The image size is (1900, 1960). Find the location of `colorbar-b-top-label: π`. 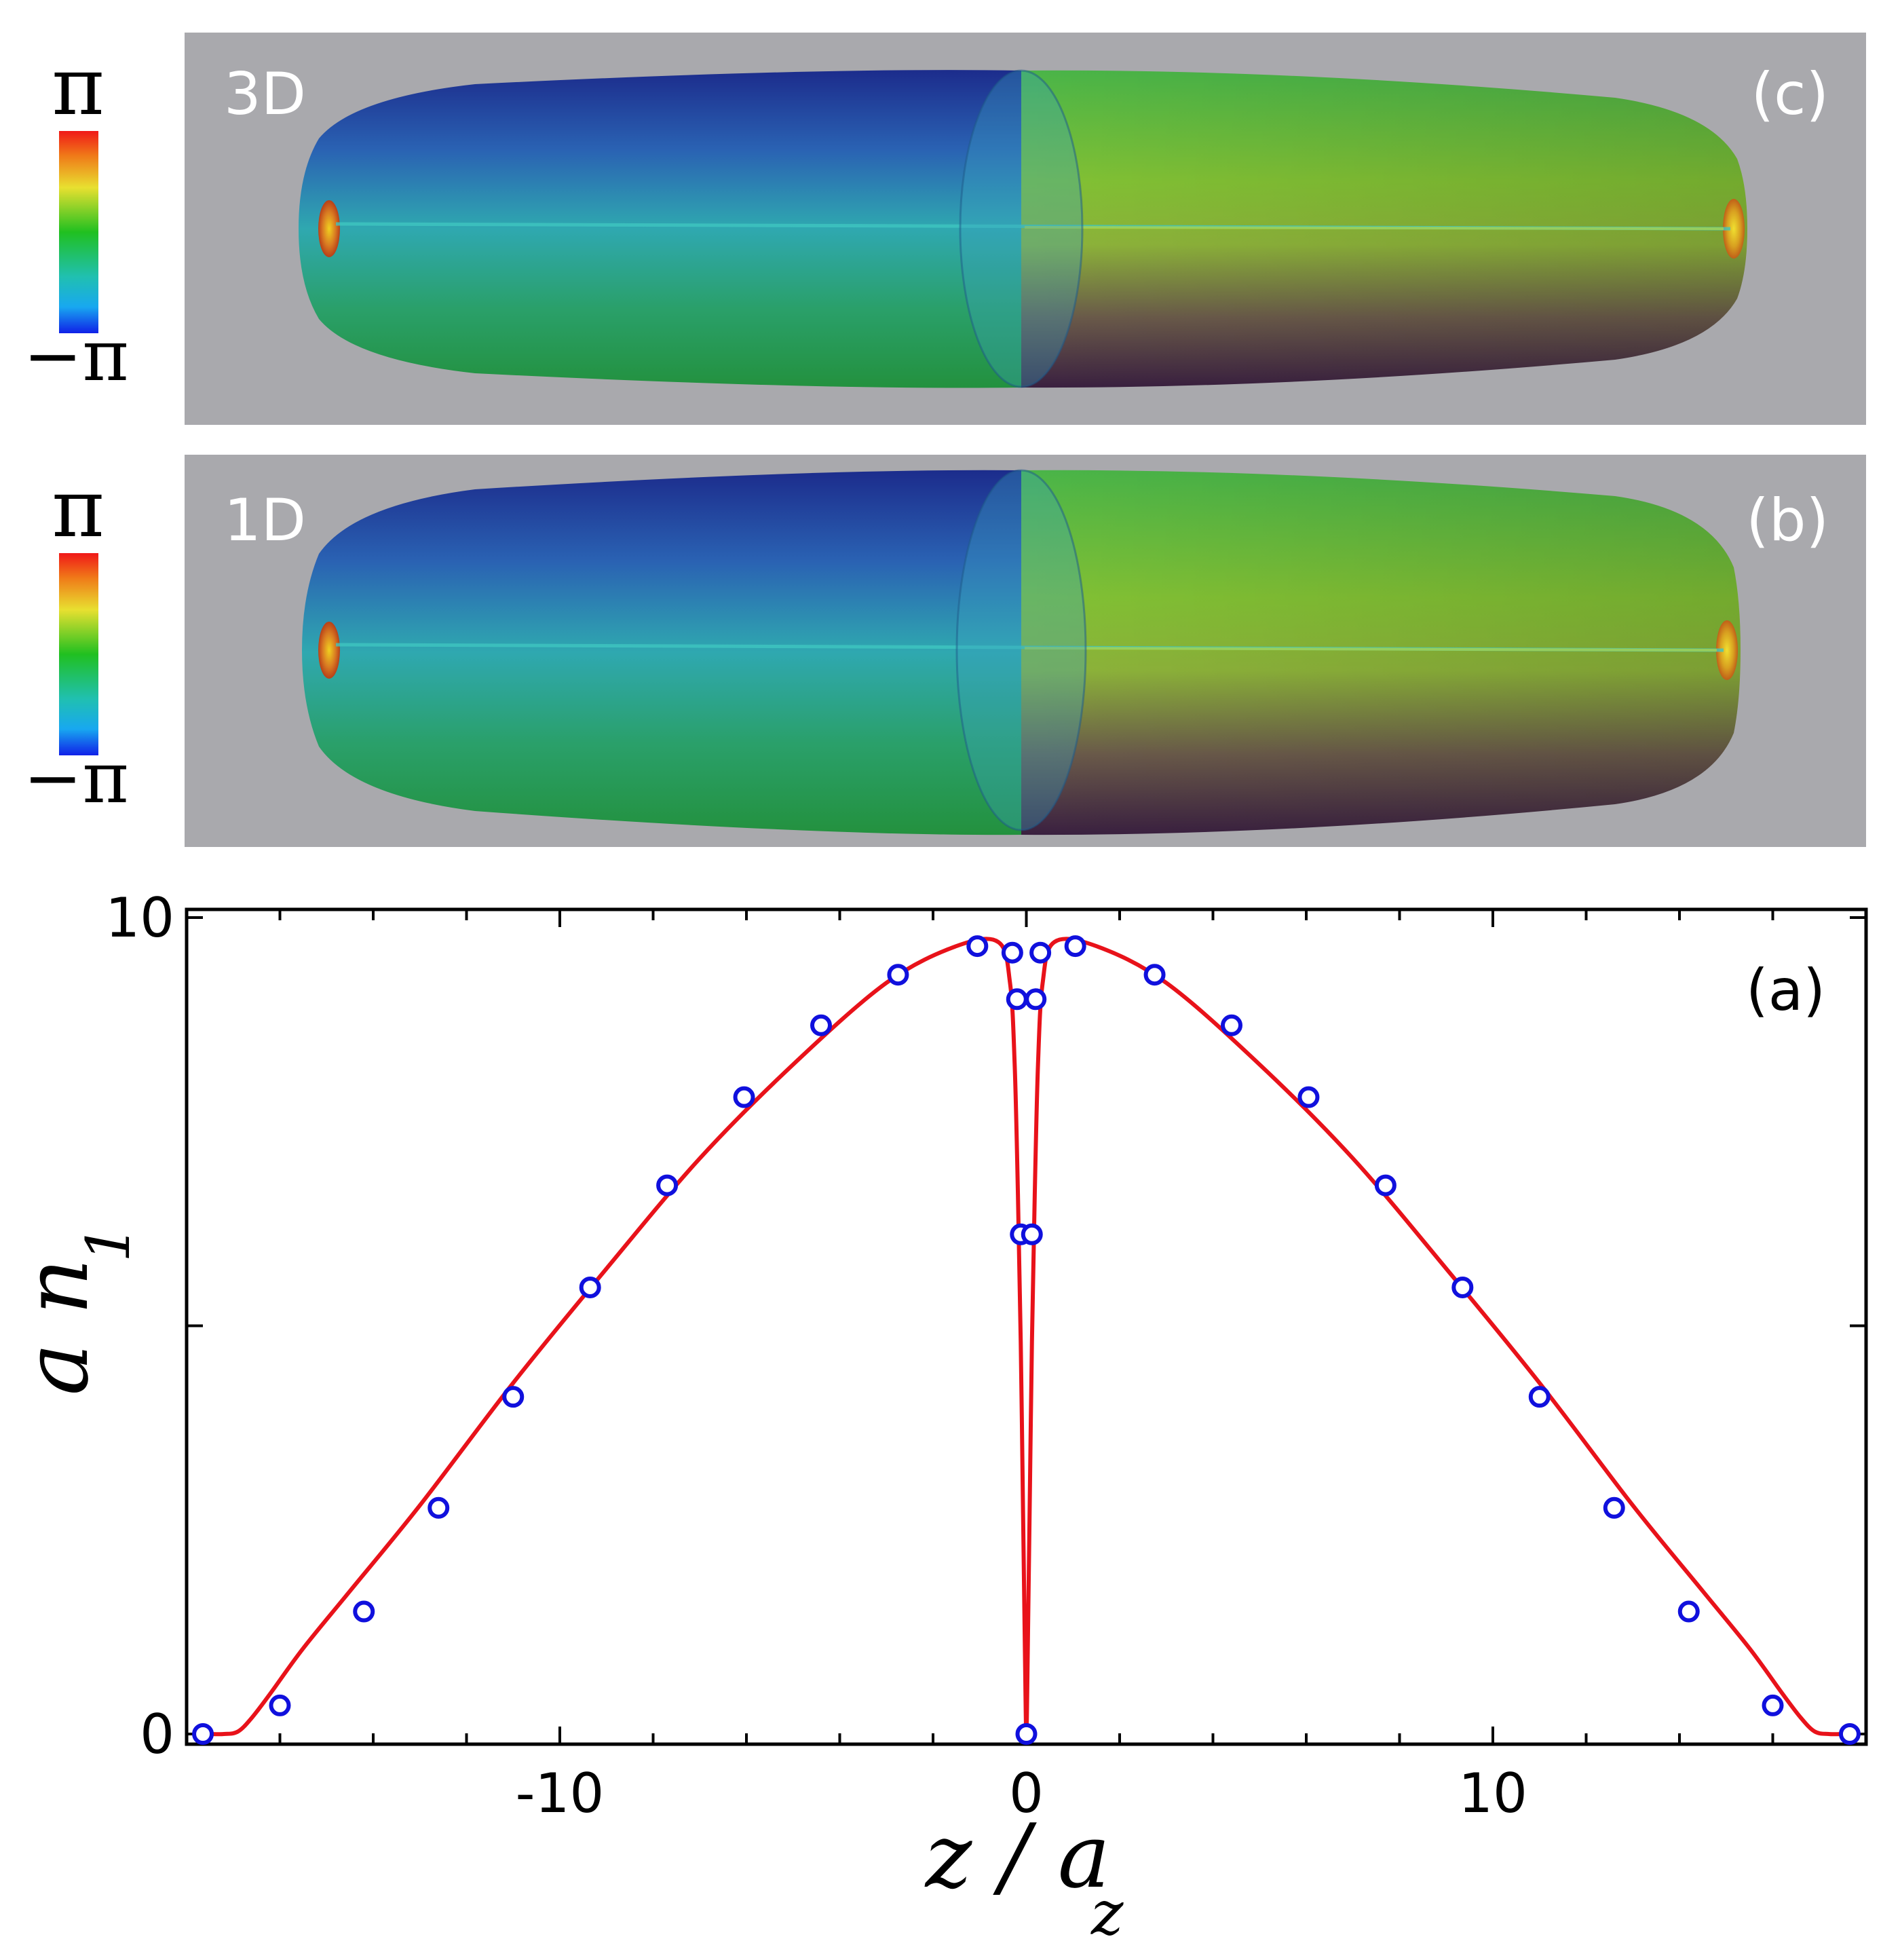

colorbar-b-top-label: π is located at coordinates (78, 508).